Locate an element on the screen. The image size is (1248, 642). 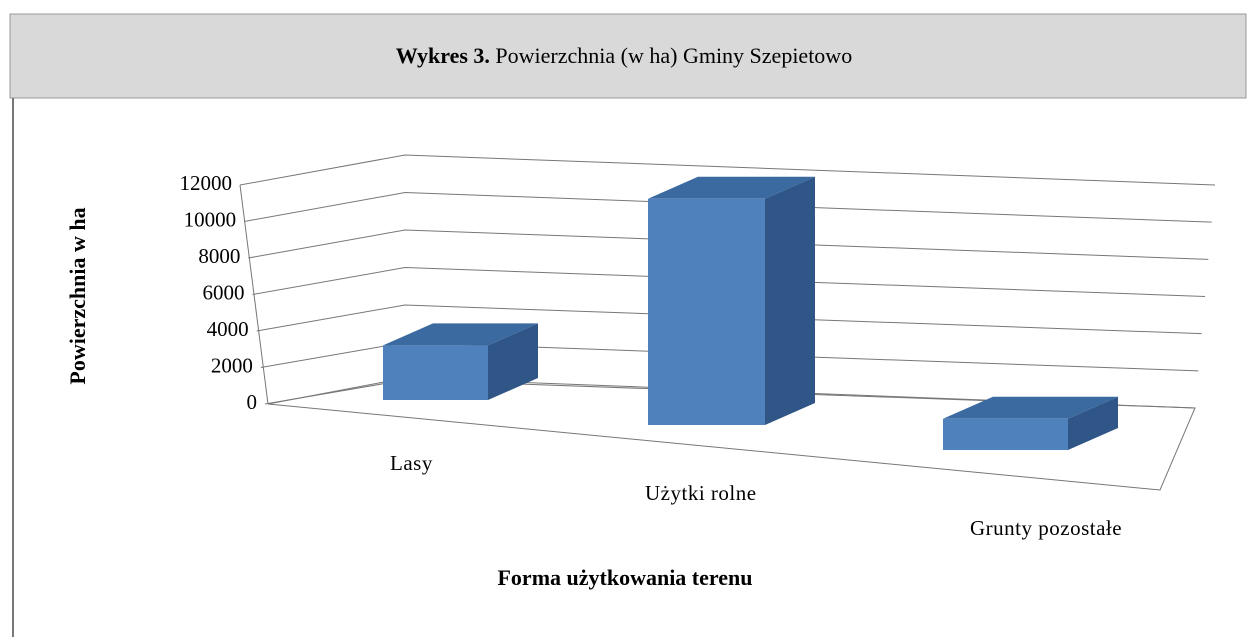
x-tick-label: Lasy is located at coordinates (411, 463).